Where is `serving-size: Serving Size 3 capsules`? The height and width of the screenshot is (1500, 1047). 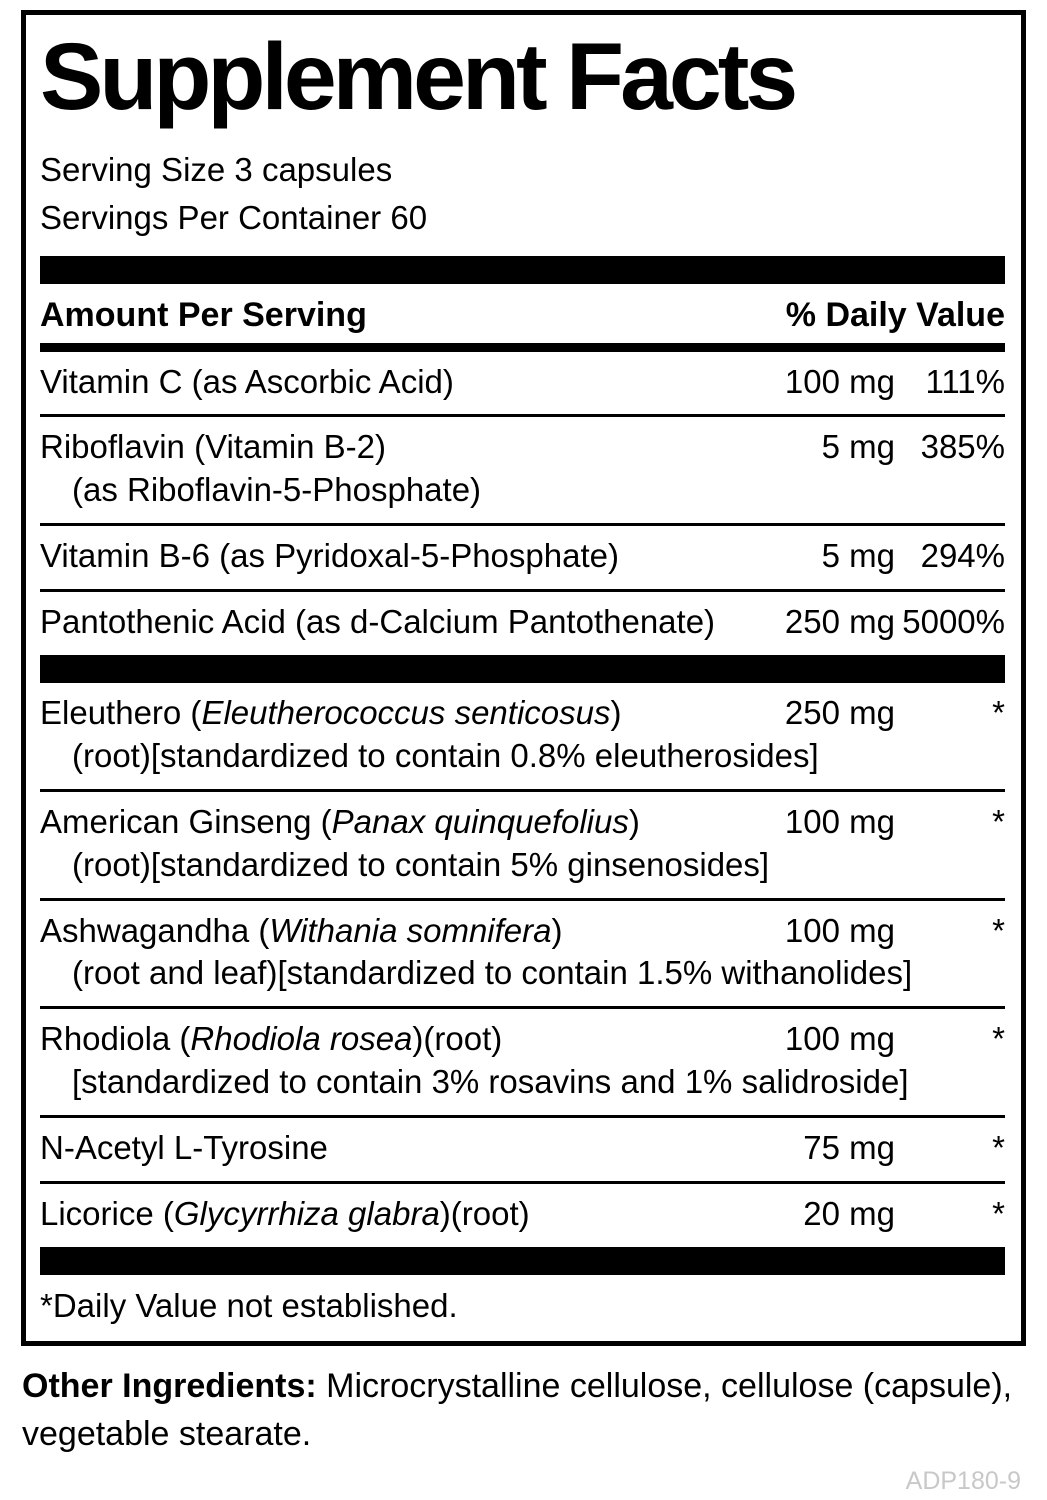
serving-size: Serving Size 3 capsules is located at coordinates (216, 169).